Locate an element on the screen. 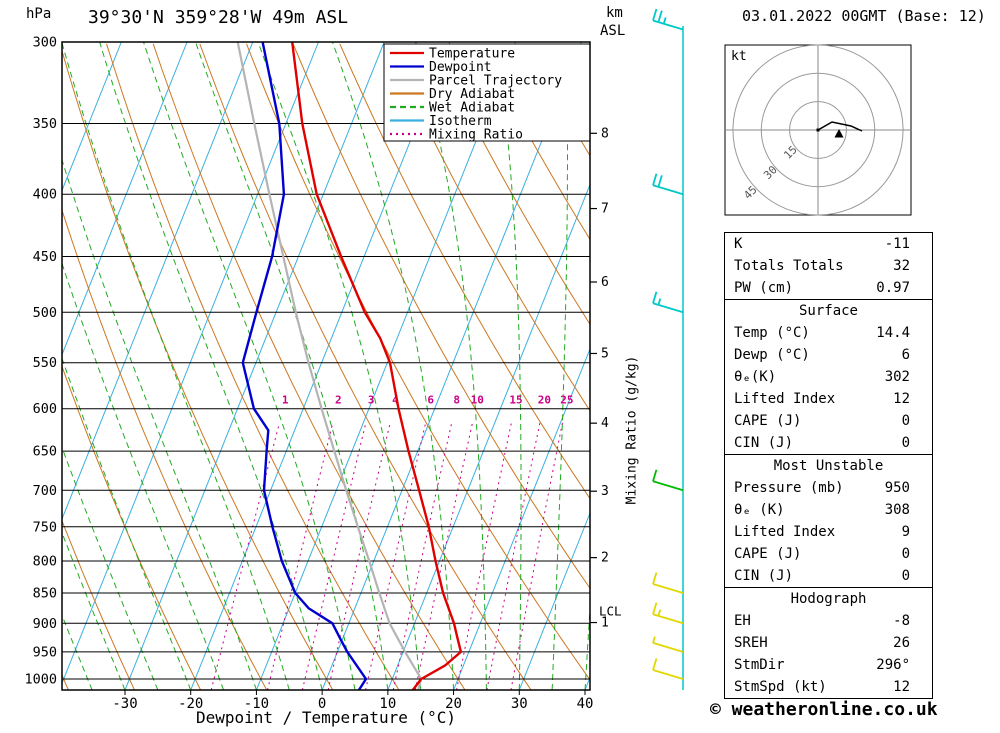 The height and width of the screenshot is (733, 1000). hodograph-unit-label: kt is located at coordinates (739, 56).